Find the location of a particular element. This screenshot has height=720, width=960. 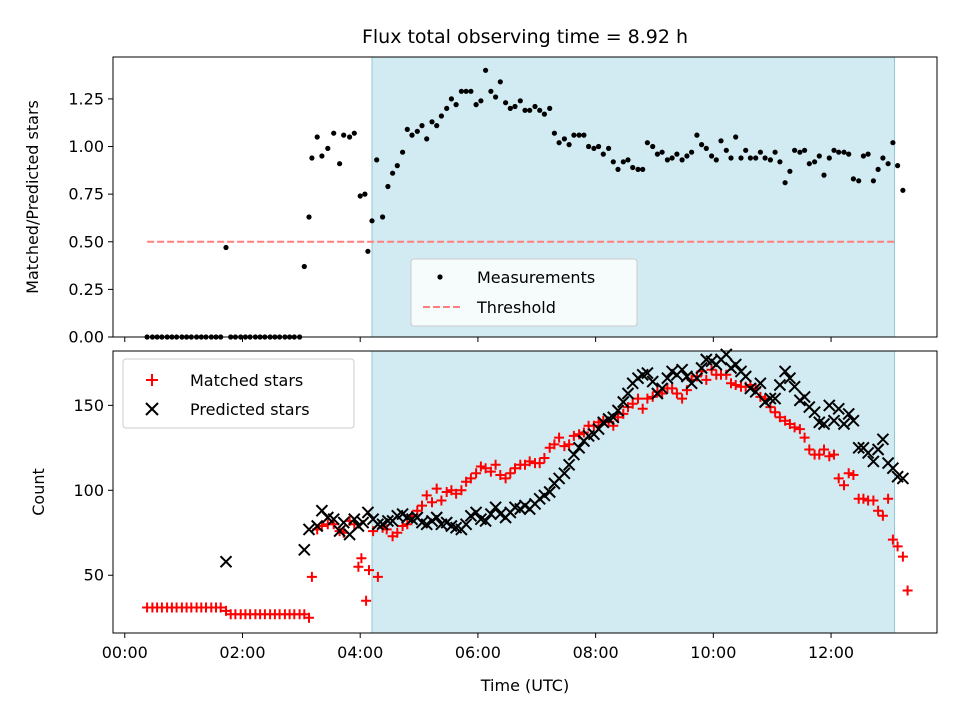

y-tick-label: 100 is located at coordinates (88, 490).